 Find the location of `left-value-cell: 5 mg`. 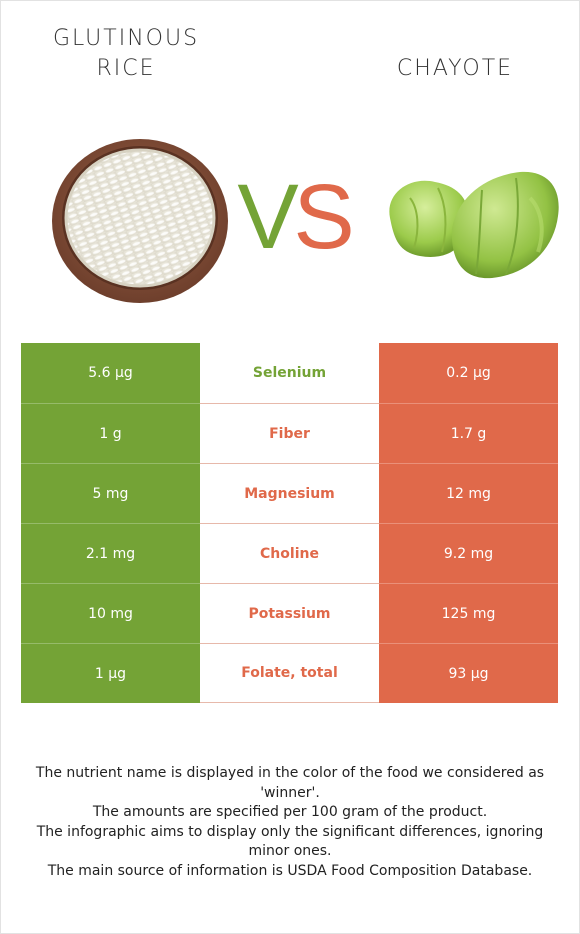

left-value-cell: 5 mg is located at coordinates (110, 493).